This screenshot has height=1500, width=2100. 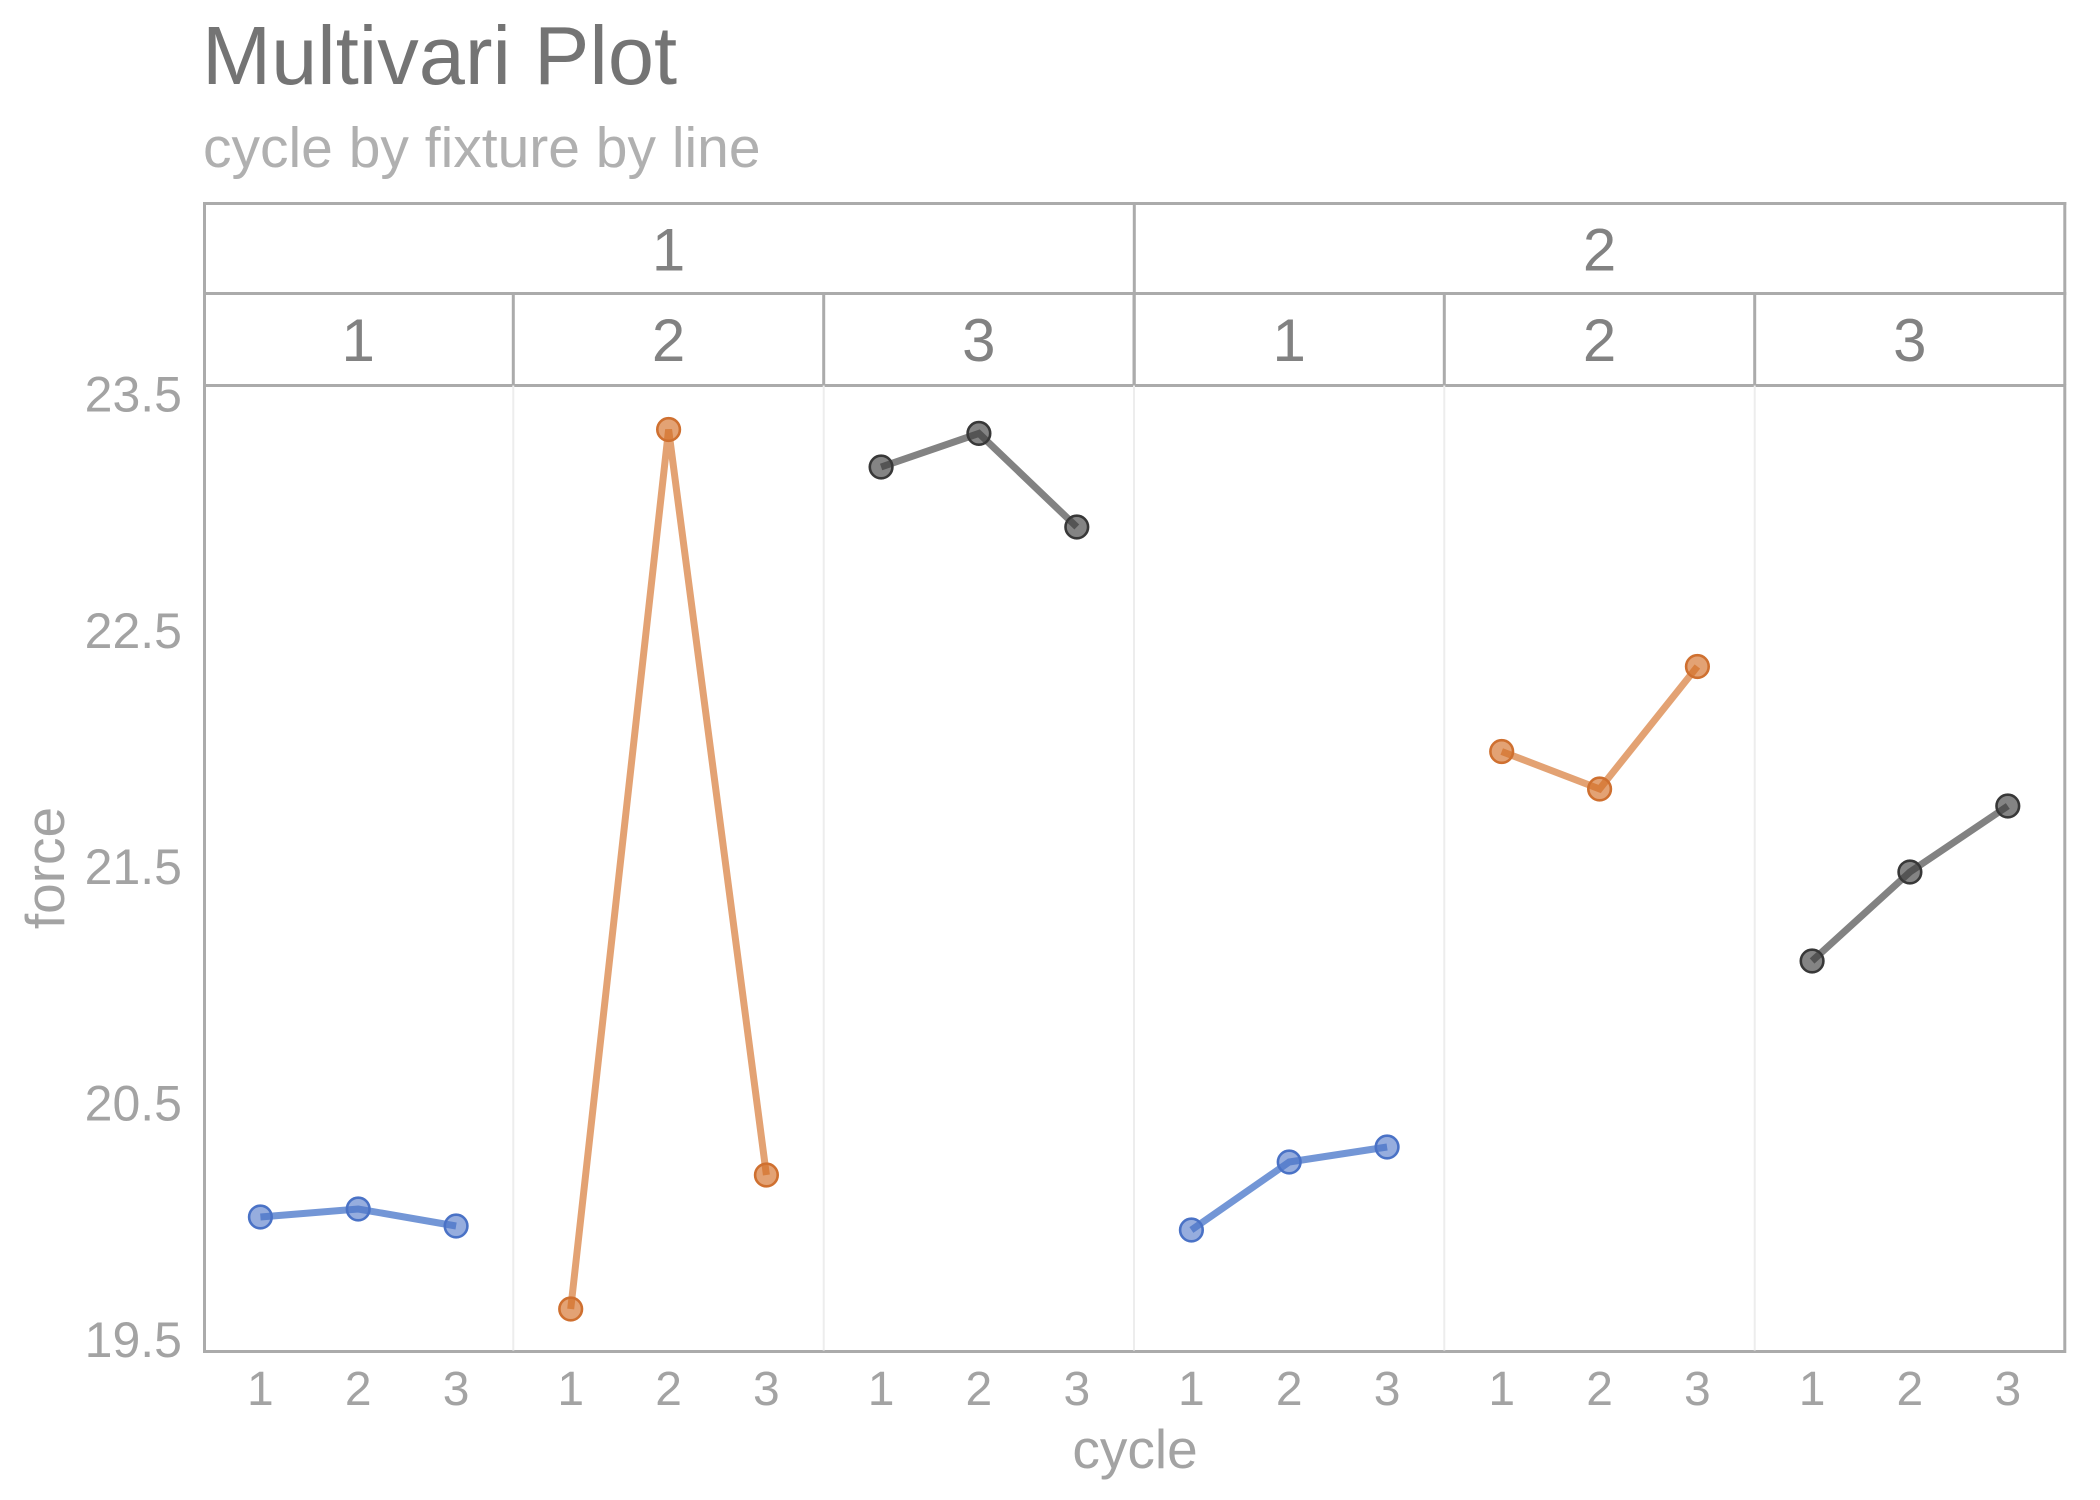 What do you see at coordinates (482, 148) in the screenshot?
I see `svg-text: cycle by fixture by line` at bounding box center [482, 148].